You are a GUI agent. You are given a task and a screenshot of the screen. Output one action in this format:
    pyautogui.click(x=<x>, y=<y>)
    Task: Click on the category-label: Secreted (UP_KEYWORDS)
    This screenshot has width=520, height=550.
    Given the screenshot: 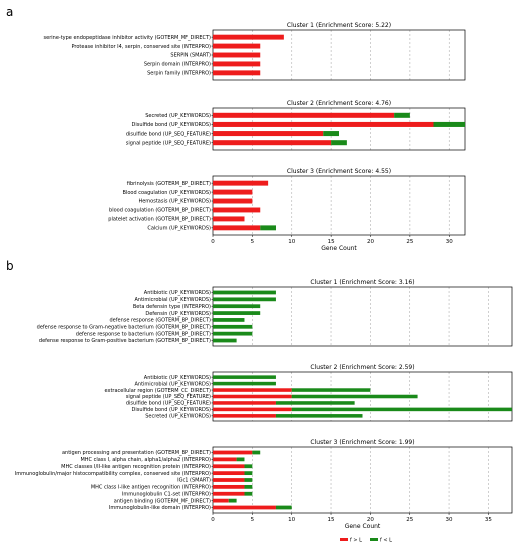 What is the action you would take?
    pyautogui.click(x=178, y=116)
    